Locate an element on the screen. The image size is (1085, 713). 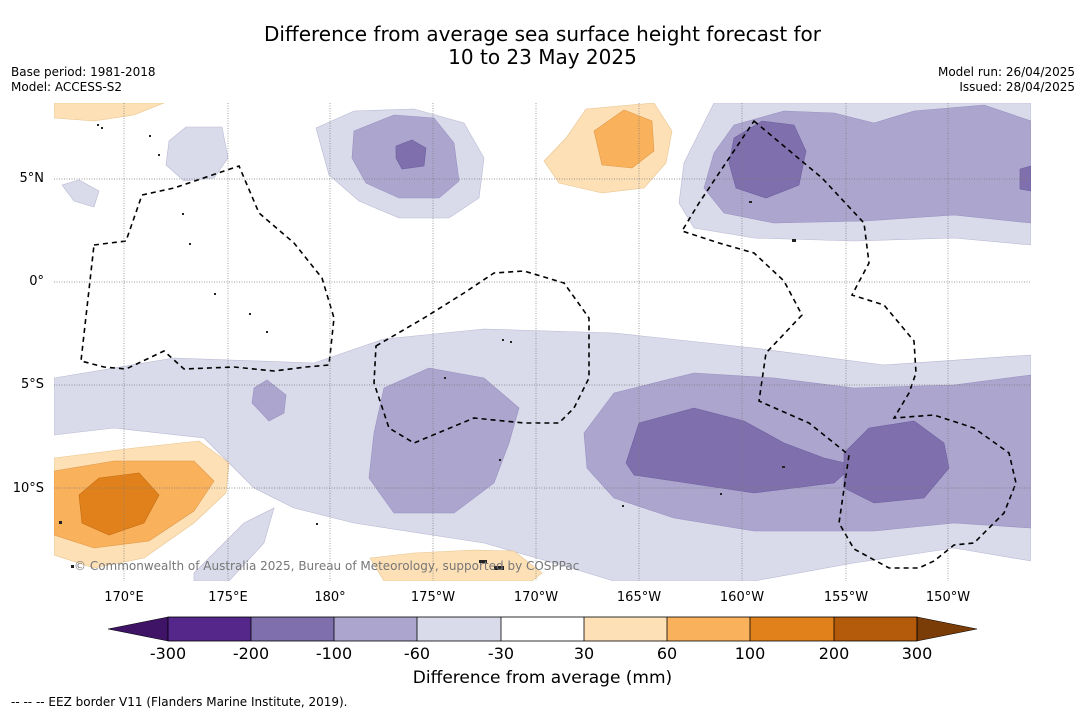
map-title-line-2: 10 to 23 May 2025 is located at coordinates (542, 57).